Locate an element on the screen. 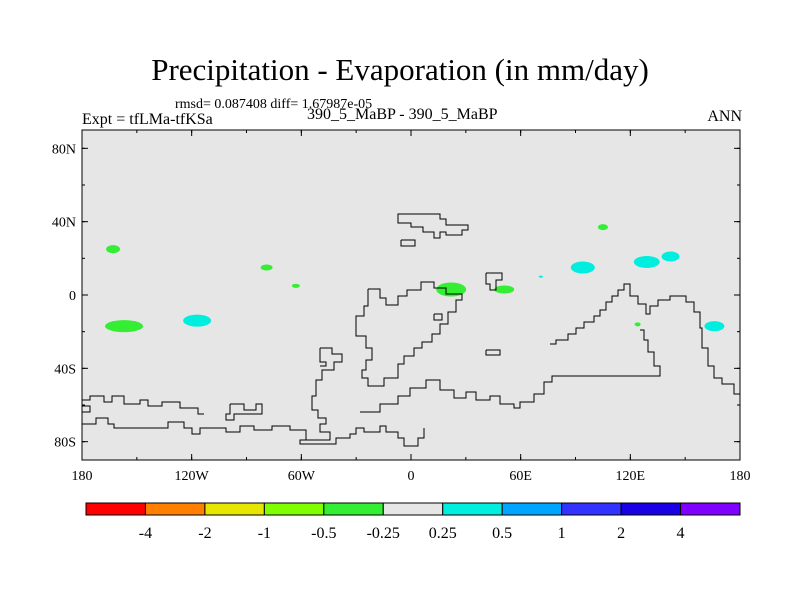  x-tick-label: 0 is located at coordinates (411, 476).